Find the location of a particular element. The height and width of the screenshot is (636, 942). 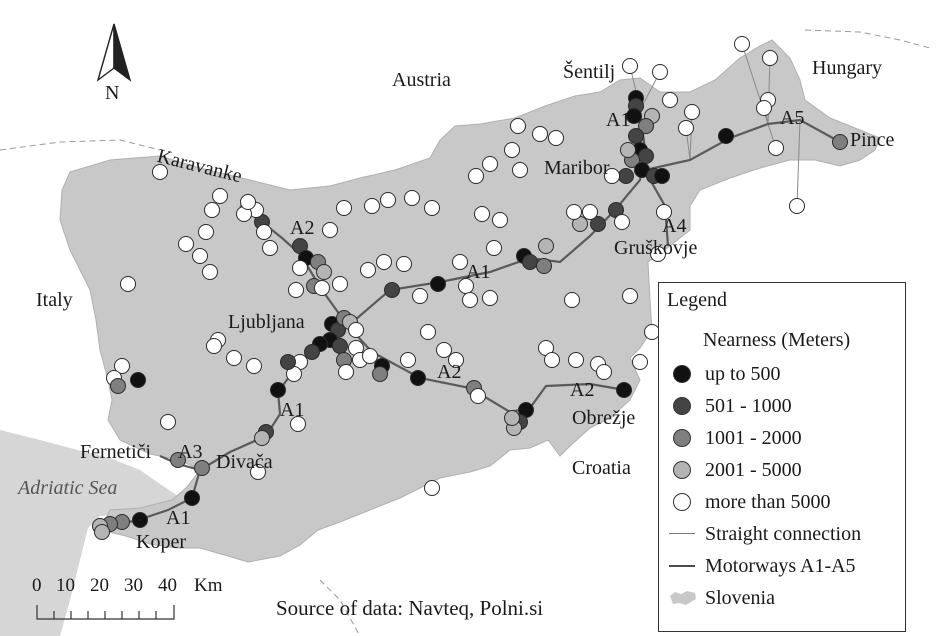

scale-ruler is located at coordinates (105, 612).